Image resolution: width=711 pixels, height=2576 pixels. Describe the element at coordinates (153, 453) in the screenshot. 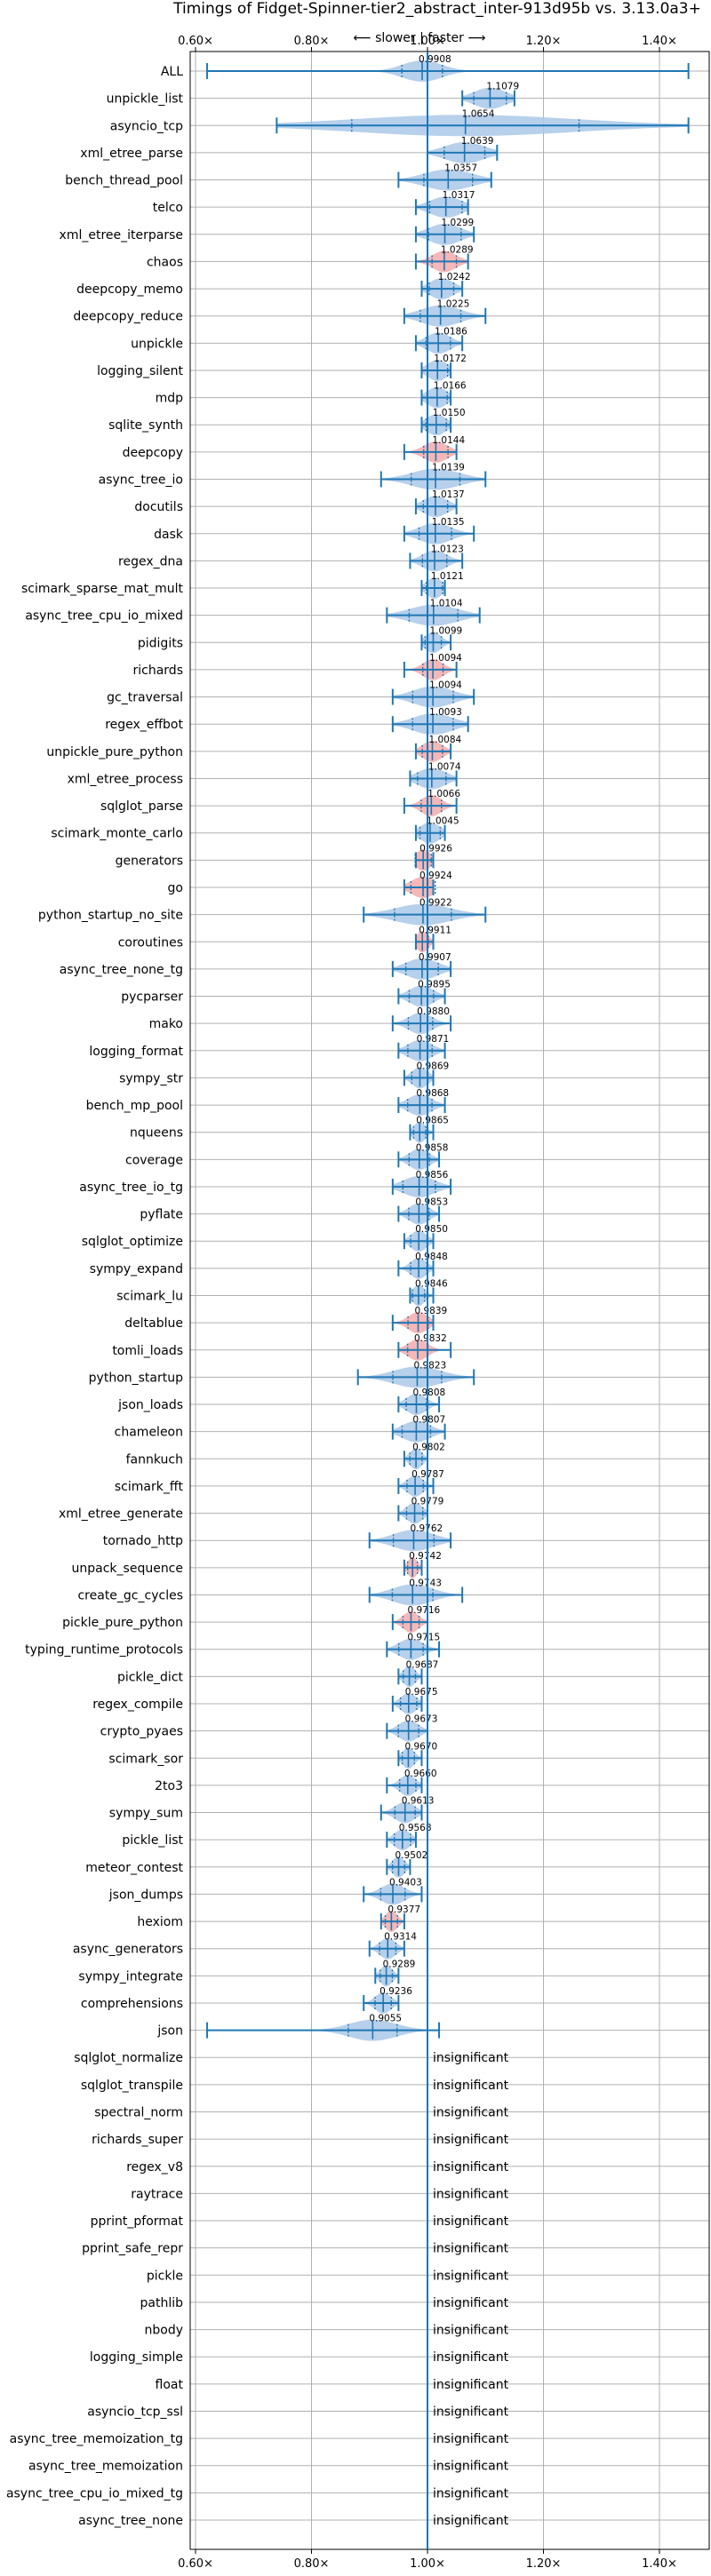

I see `benchmark-label: deepcopy` at that location.